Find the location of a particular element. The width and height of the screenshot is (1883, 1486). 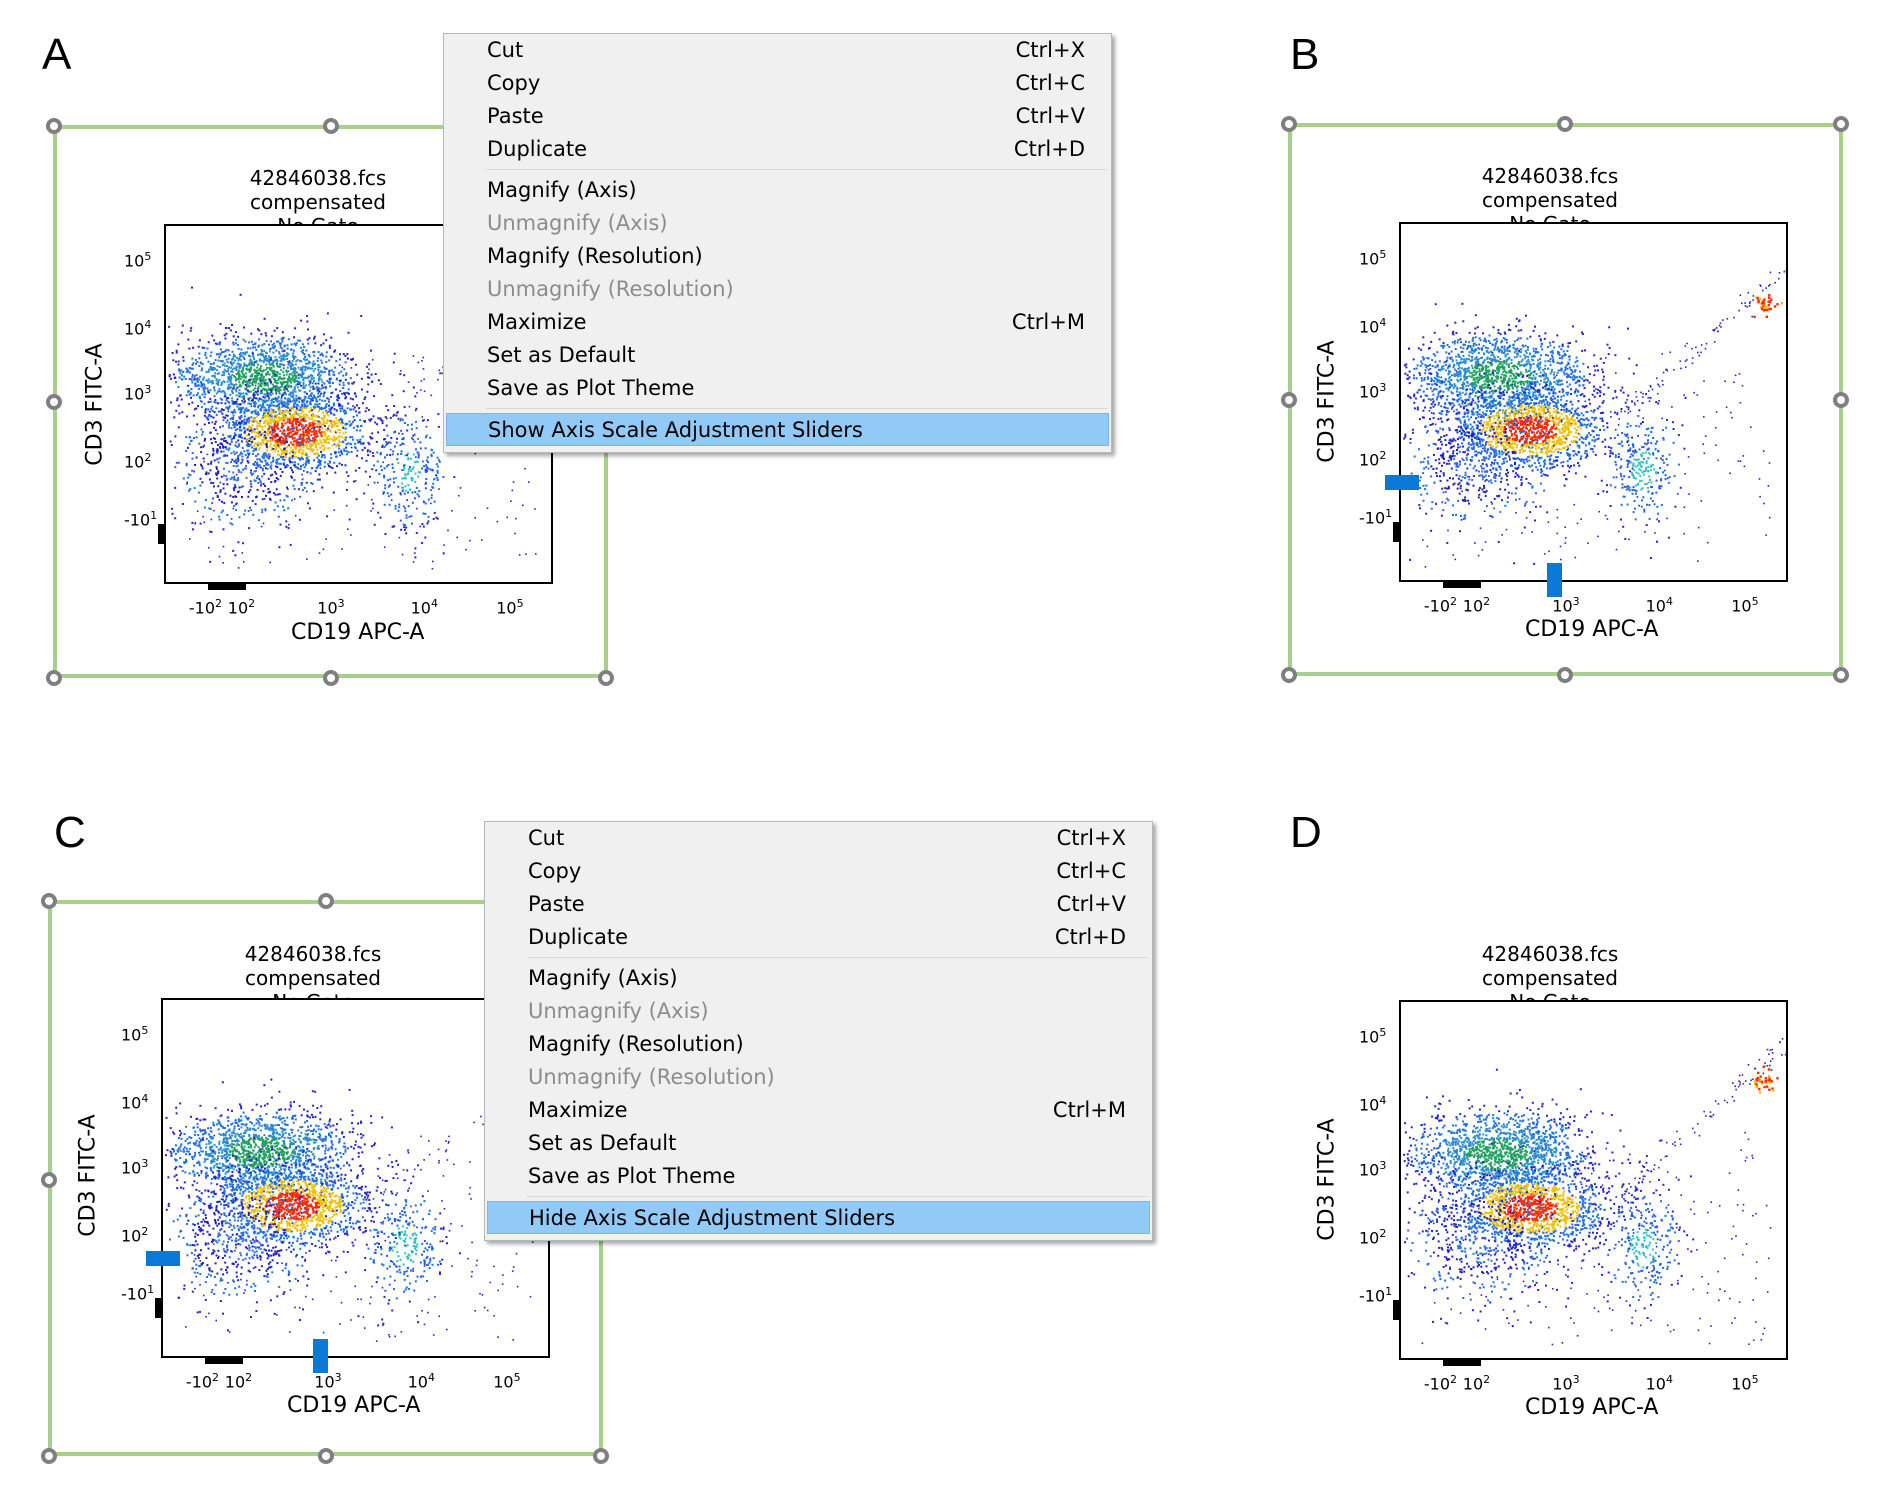

panel-letter-b: B is located at coordinates (1305, 54).